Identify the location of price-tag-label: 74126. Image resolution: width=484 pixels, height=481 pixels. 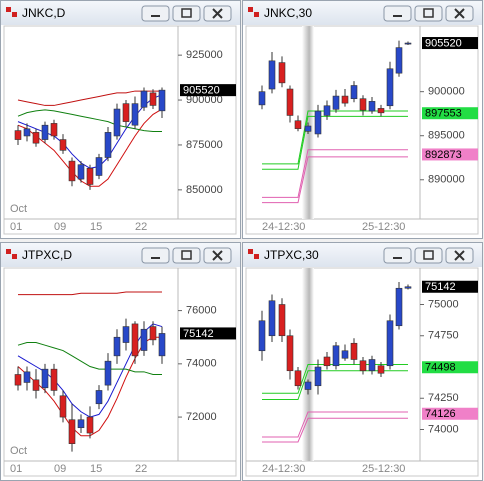
(440, 414).